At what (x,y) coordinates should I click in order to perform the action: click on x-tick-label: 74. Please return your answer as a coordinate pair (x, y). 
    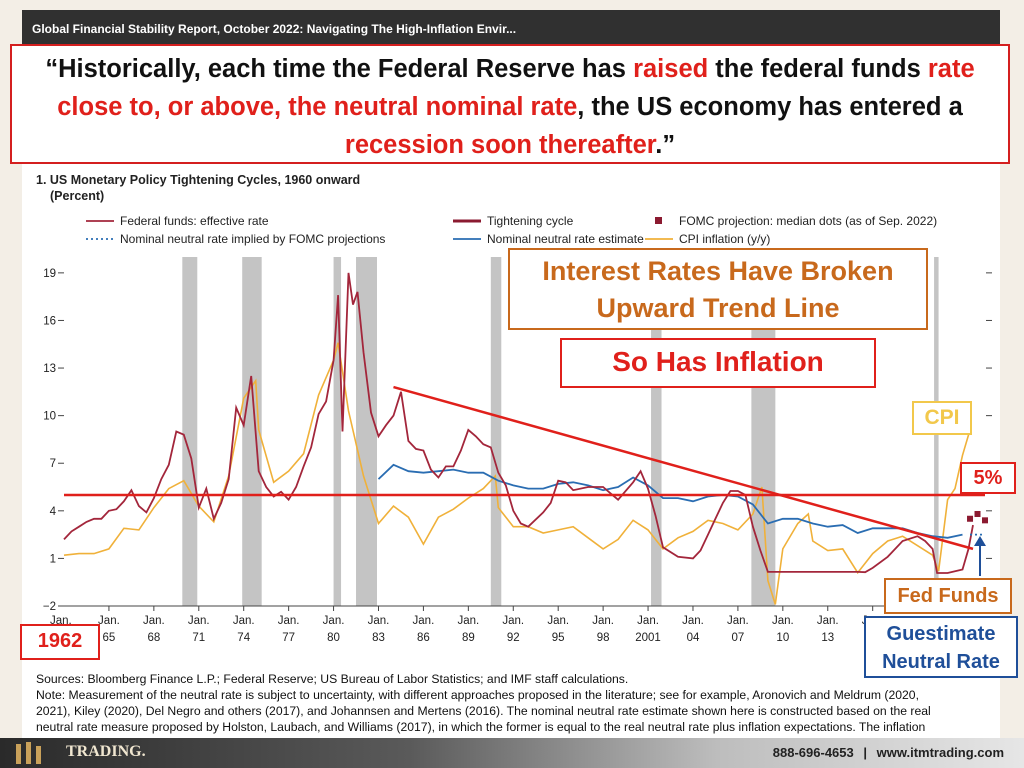
    Looking at the image, I should click on (243, 638).